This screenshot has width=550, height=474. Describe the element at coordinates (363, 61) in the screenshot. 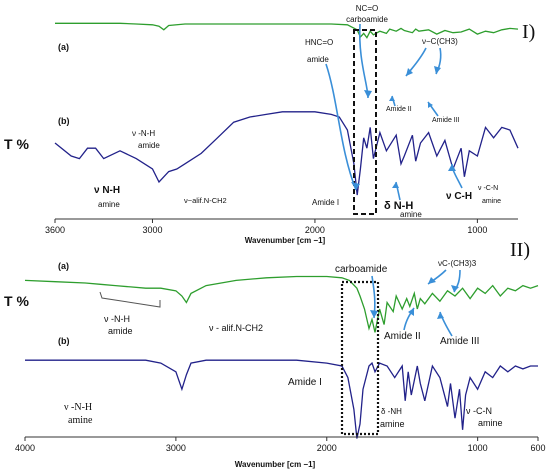

I see `panel-one-arrow-nco` at that location.